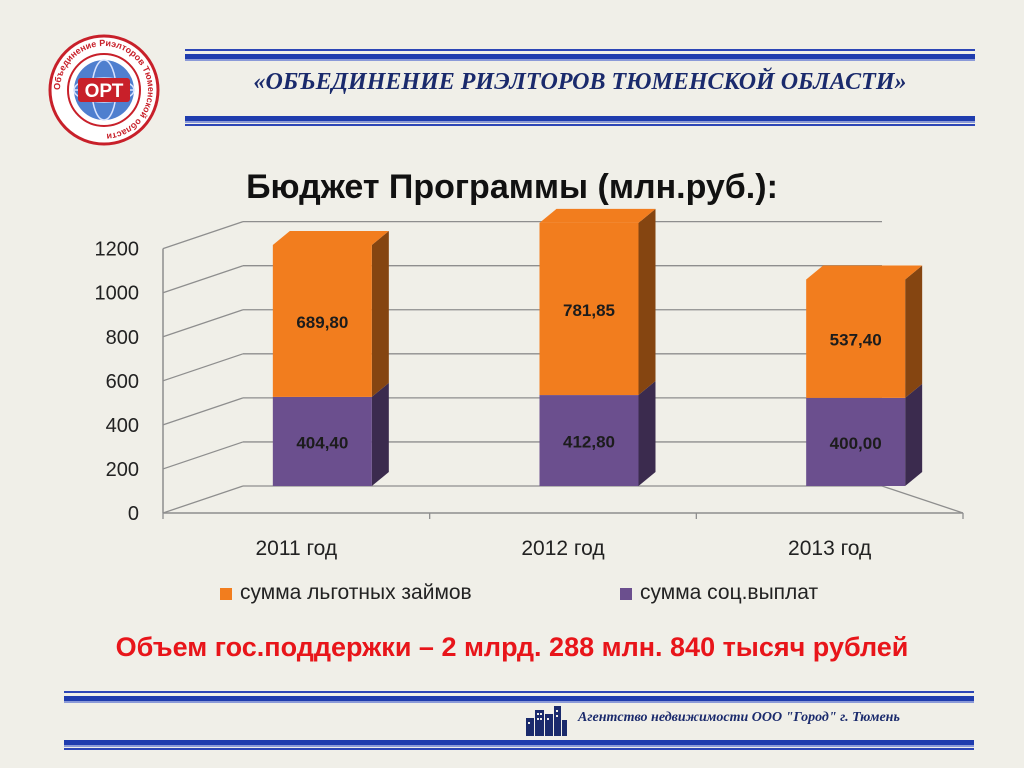  Describe the element at coordinates (580, 50) in the screenshot. I see `header-rule-top-thin` at that location.